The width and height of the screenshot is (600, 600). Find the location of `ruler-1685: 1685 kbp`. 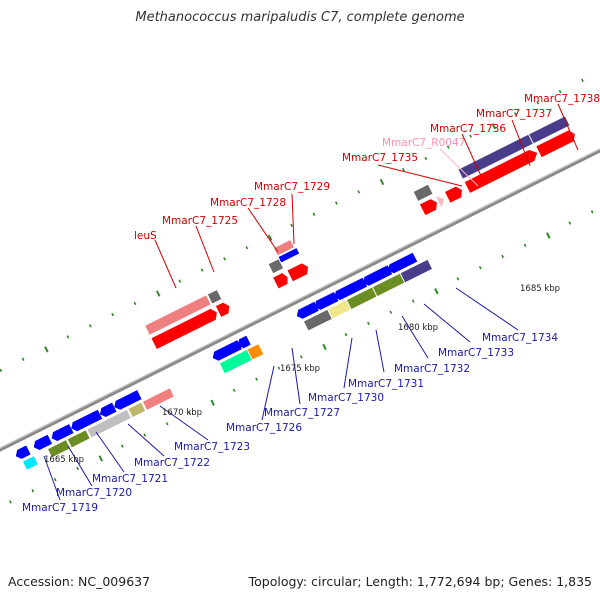

ruler-1685: 1685 kbp is located at coordinates (540, 289).